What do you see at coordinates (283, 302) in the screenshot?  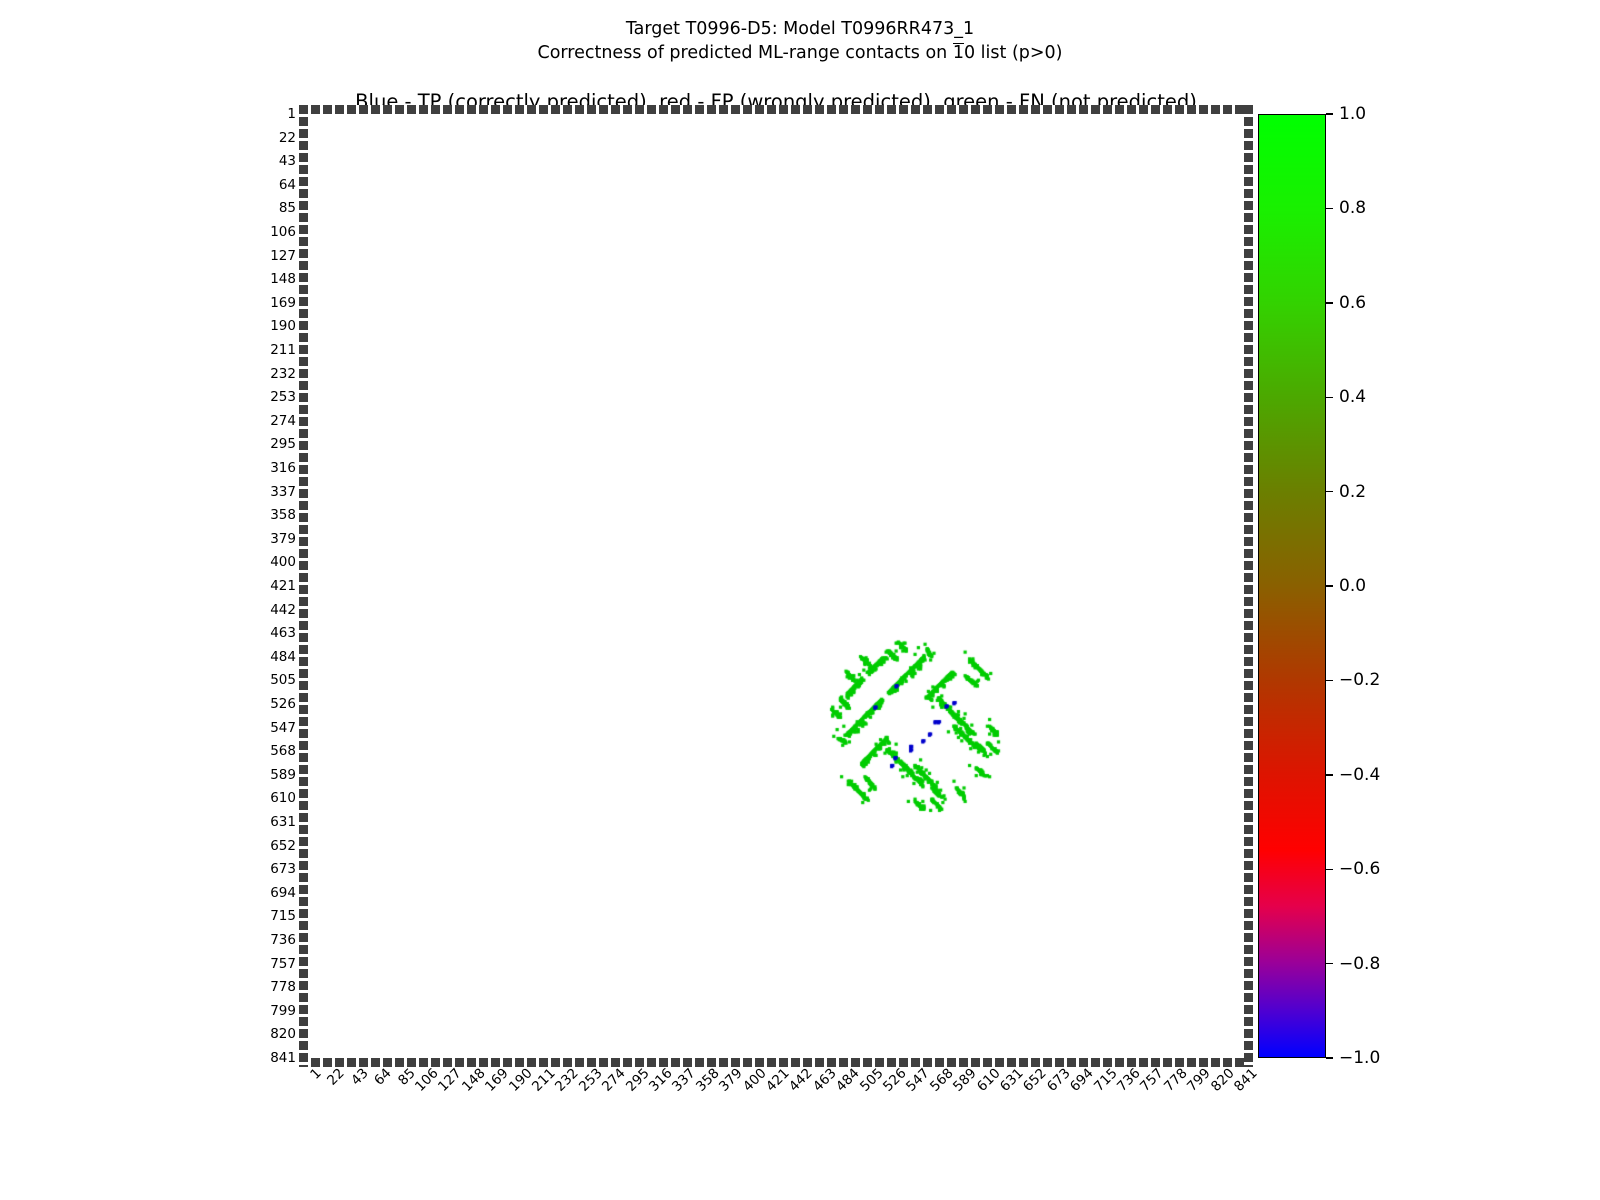 I see `y-axis-tick-label: 169` at bounding box center [283, 302].